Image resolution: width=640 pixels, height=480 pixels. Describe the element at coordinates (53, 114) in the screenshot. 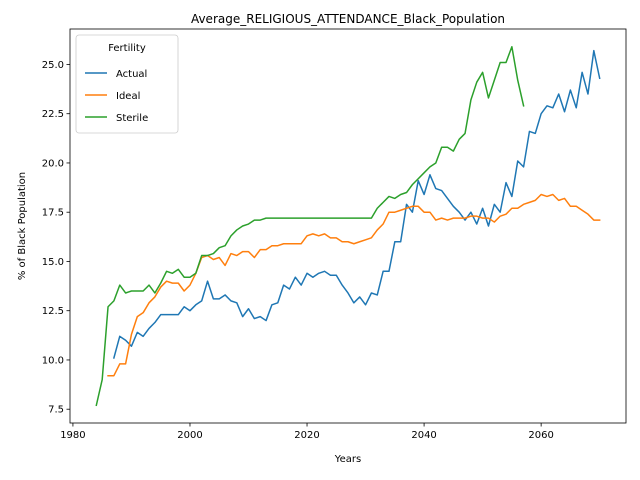

I see `y-tick-label: 22.5` at that location.